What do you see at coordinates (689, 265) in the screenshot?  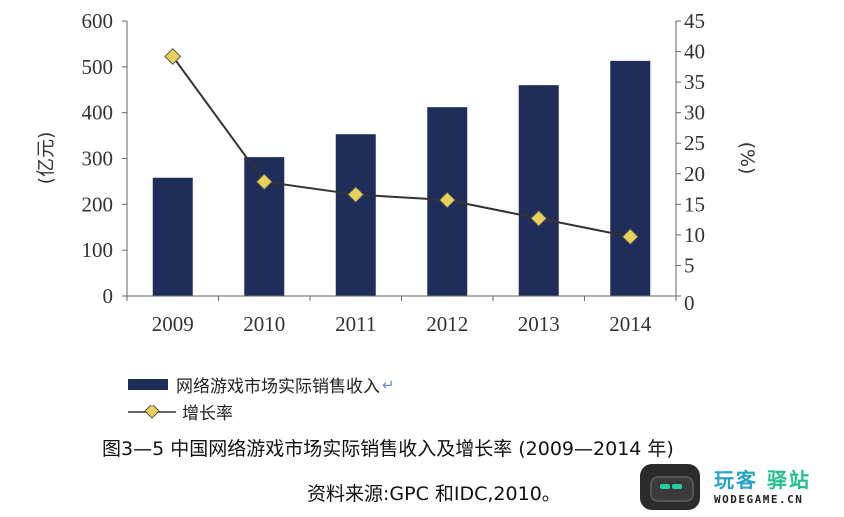 I see `right-tick-label: 5` at bounding box center [689, 265].